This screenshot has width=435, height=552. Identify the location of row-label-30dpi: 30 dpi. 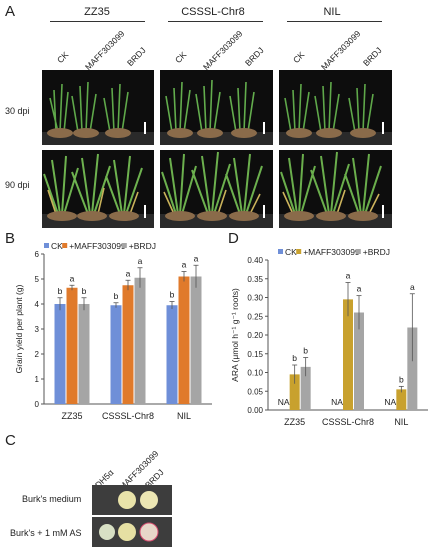
(17, 111).